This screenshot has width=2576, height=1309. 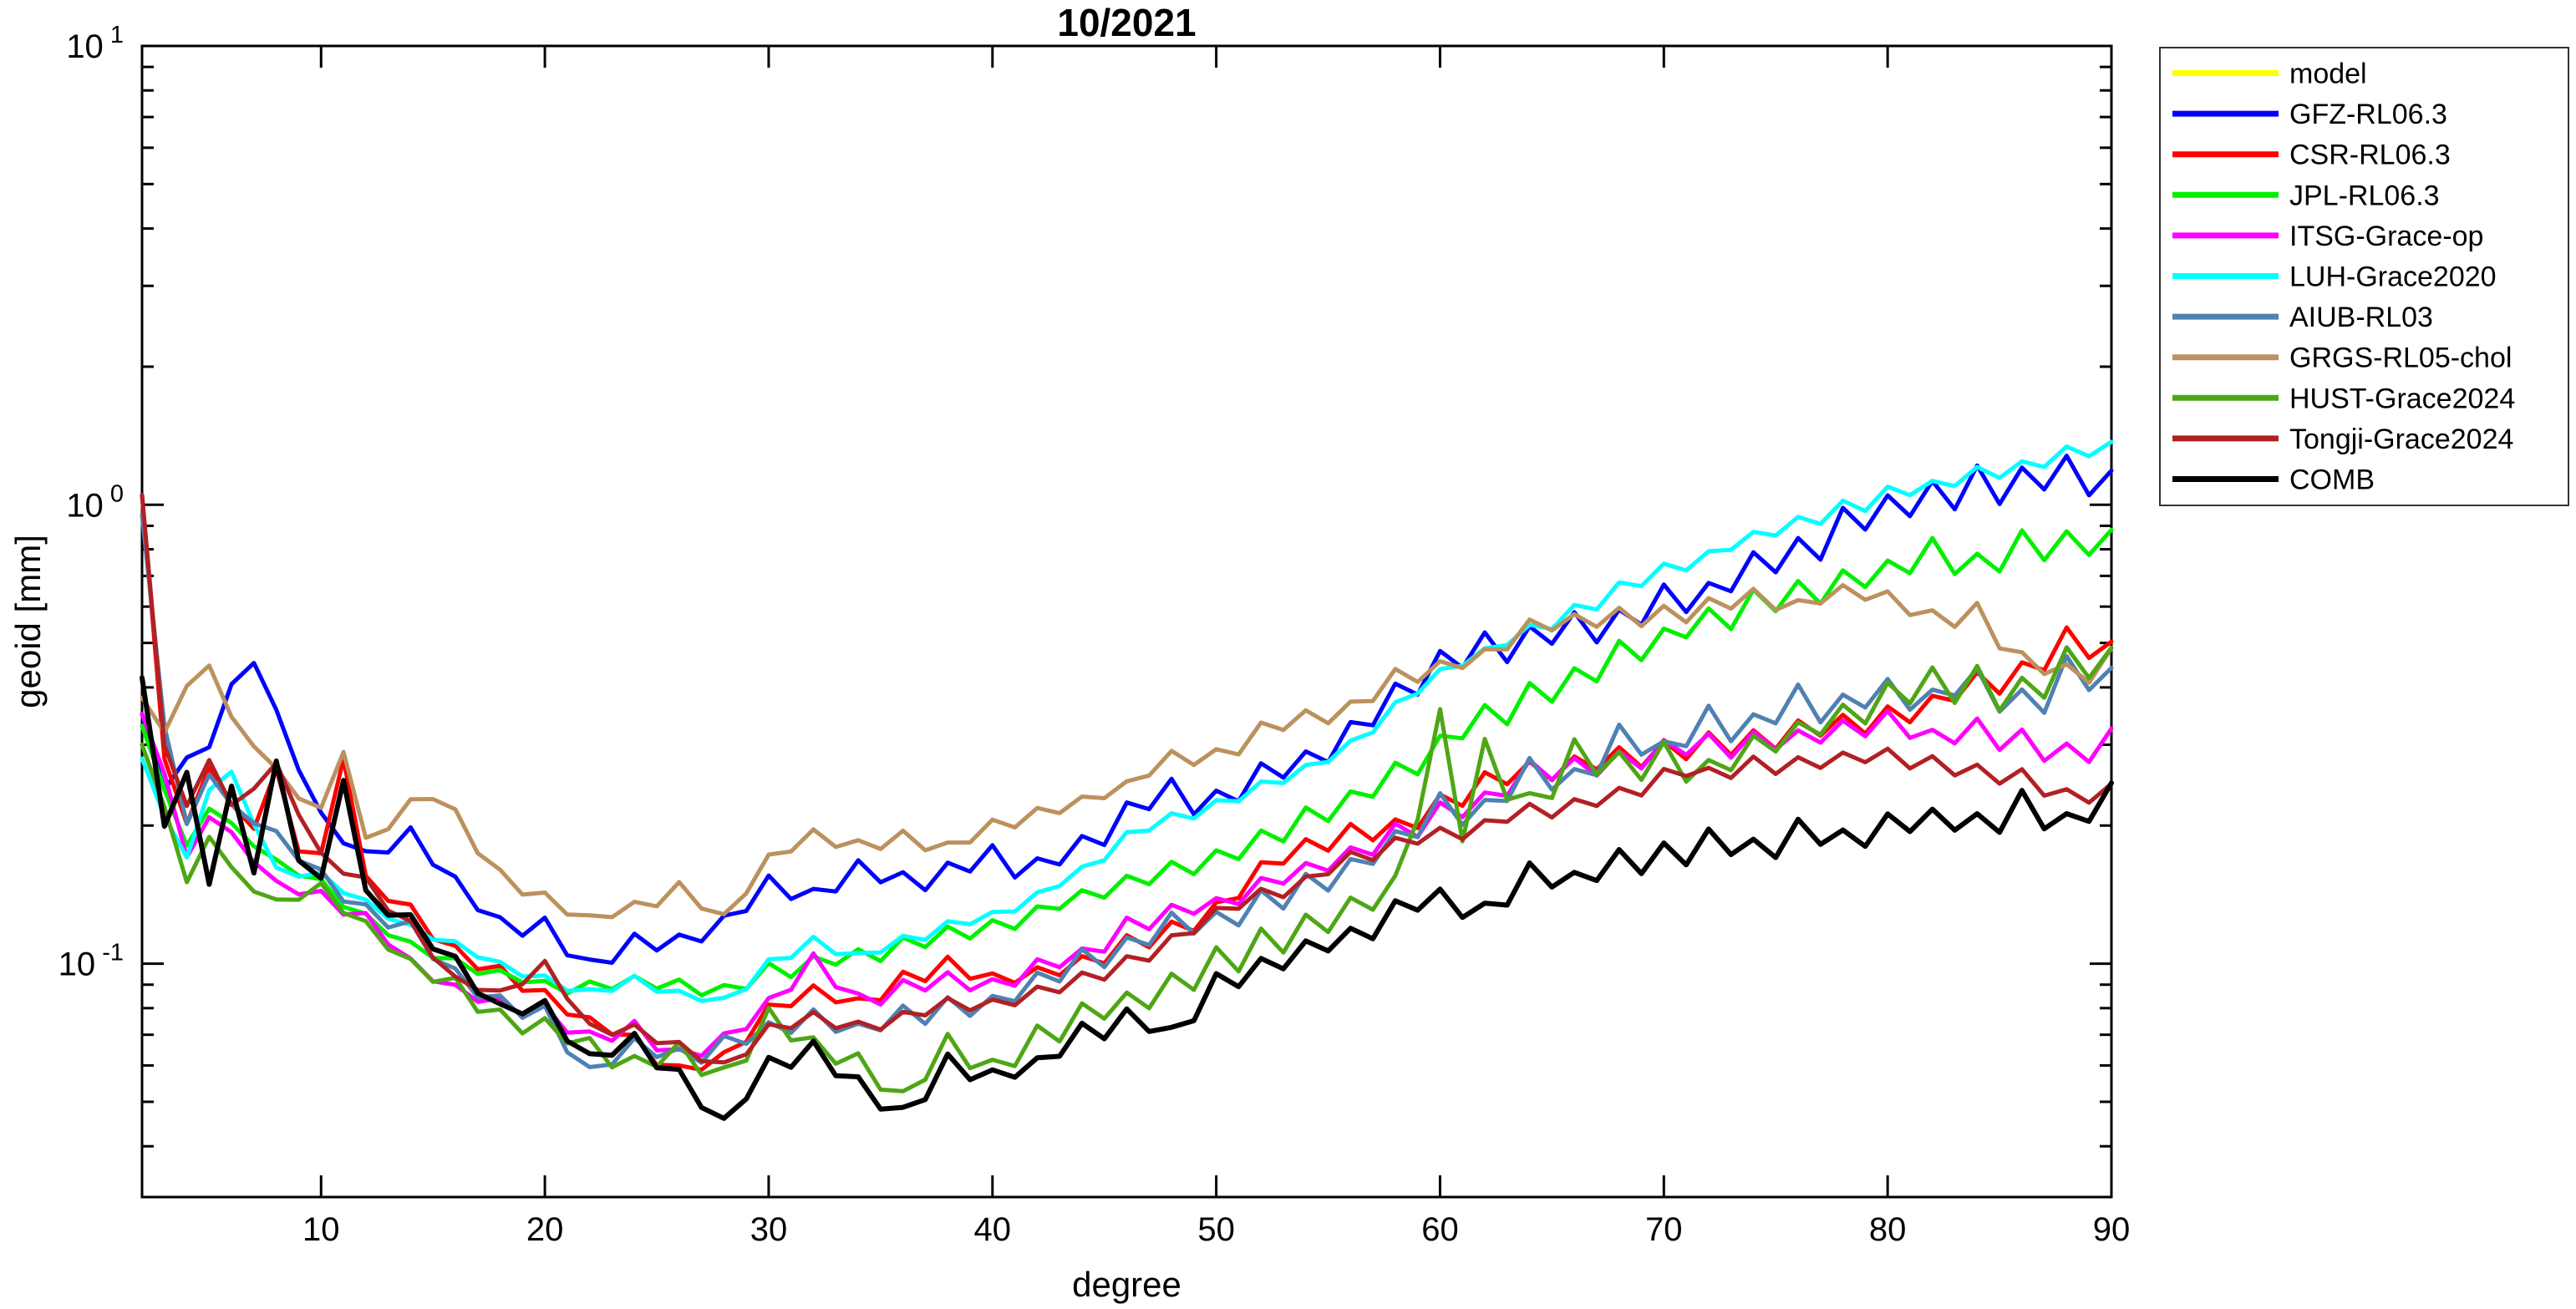 I want to click on legend-label-itsg-grace-op: ITSG-Grace-op, so click(x=2386, y=236).